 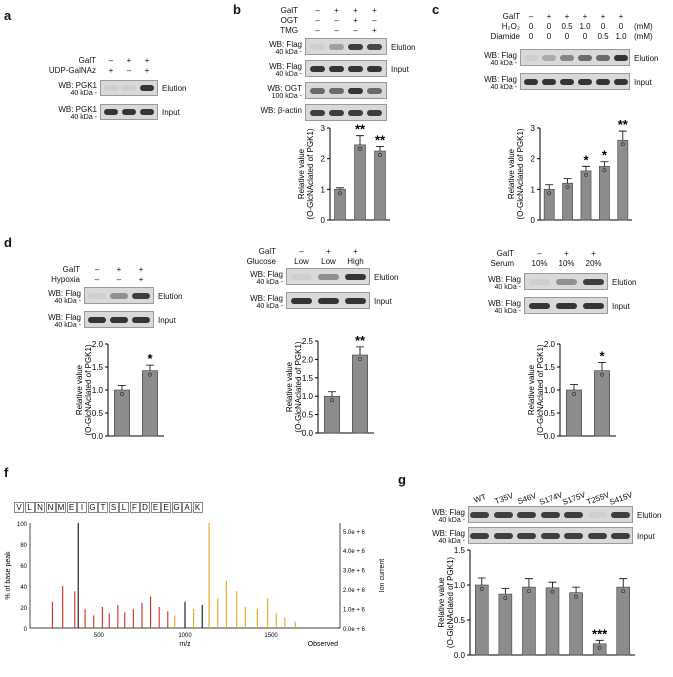 I want to click on lane-label: S415V, so click(x=621, y=498).